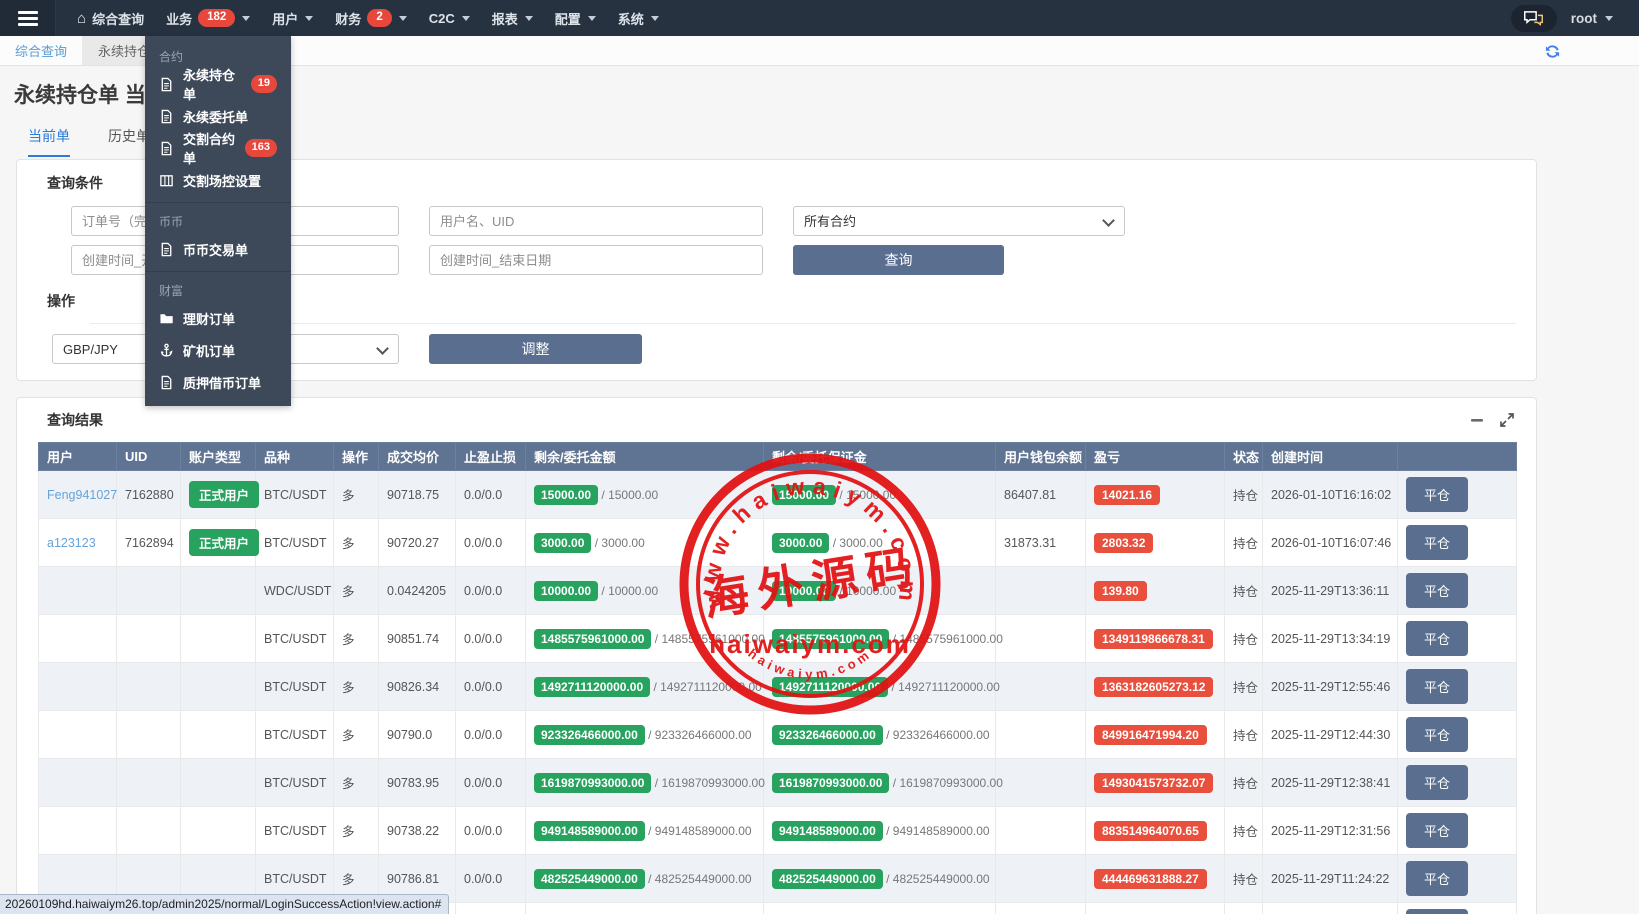  I want to click on hamburger-icon, so click(27, 12).